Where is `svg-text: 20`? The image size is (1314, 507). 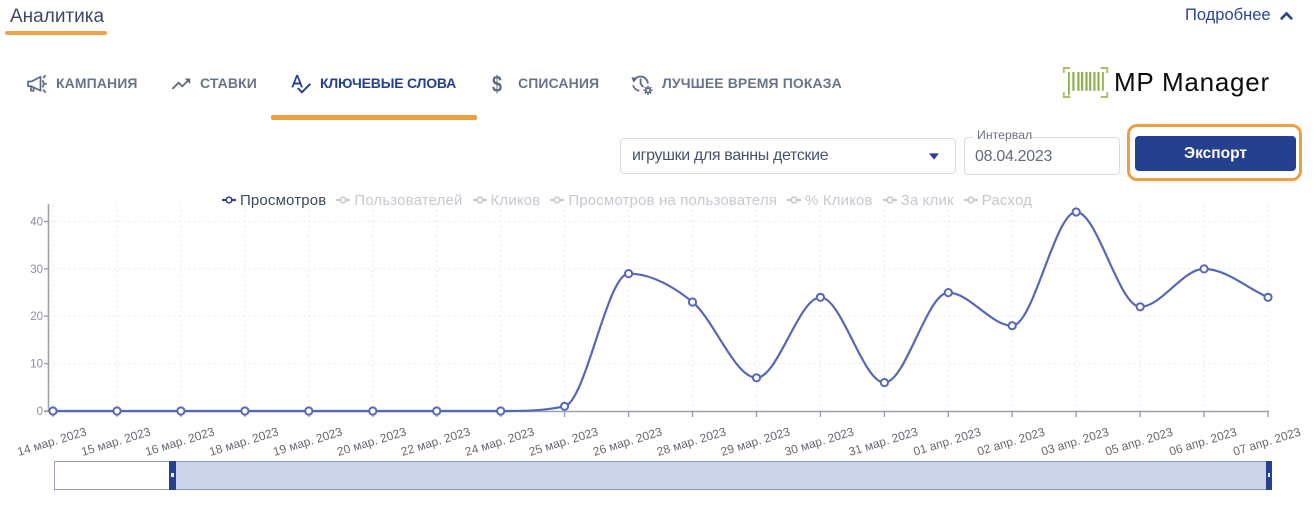 svg-text: 20 is located at coordinates (36, 317).